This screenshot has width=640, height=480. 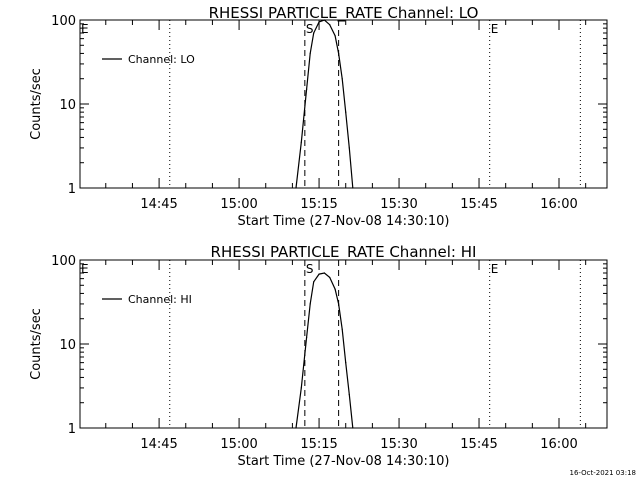 What do you see at coordinates (160, 299) in the screenshot?
I see `legend-entry: Channel: HI` at bounding box center [160, 299].